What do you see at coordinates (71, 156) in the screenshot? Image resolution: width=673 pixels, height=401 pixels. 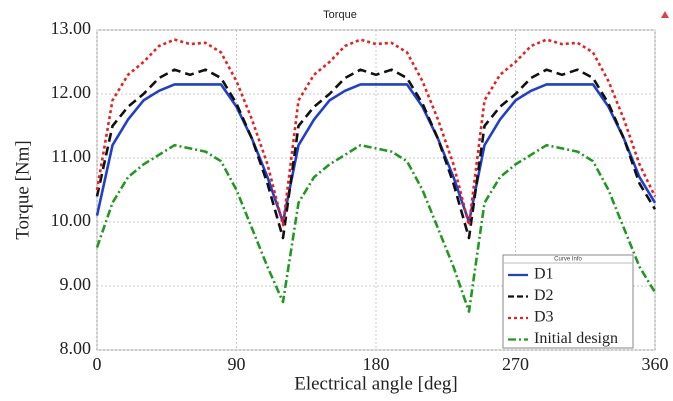 I see `y-tick-label: 11.00` at bounding box center [71, 156].